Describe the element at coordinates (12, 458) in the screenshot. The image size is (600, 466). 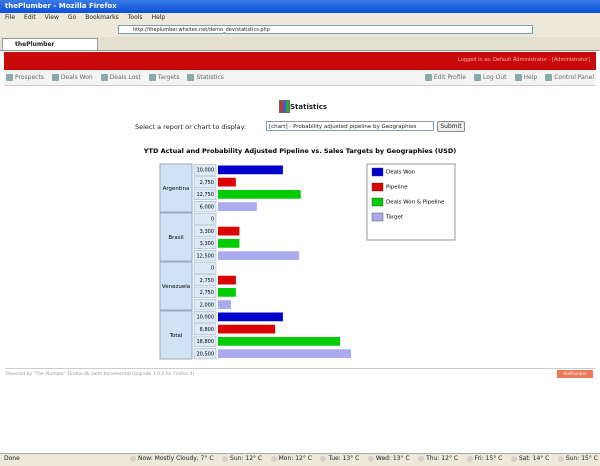
I see `status-text: Done` at that location.